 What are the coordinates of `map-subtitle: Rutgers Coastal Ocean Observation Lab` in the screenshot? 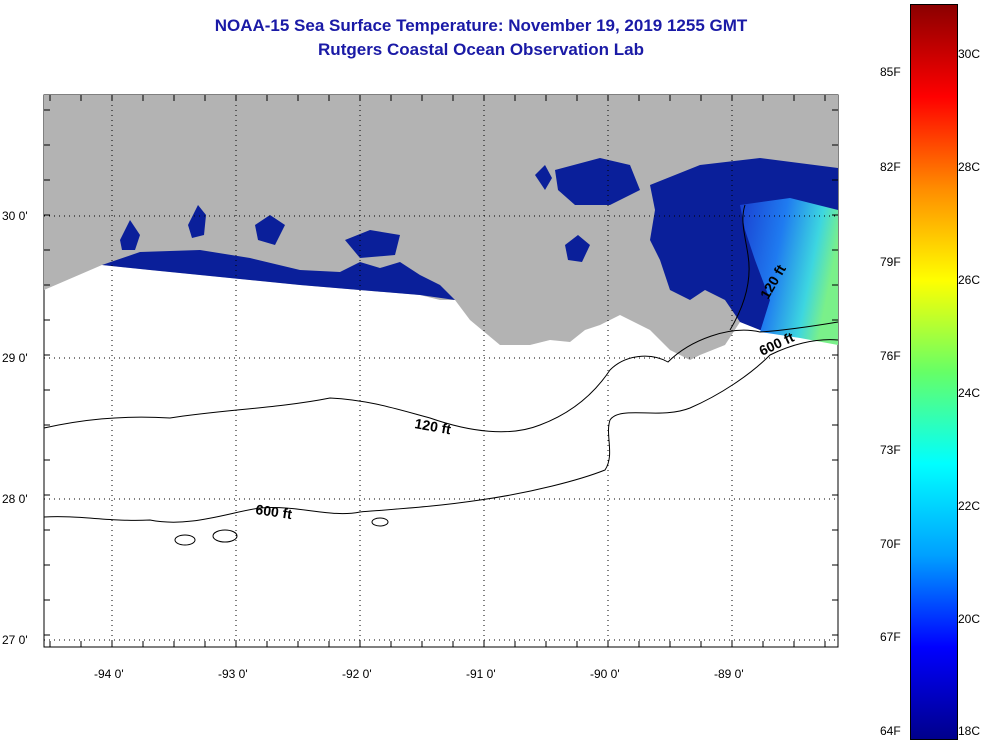 It's located at (481, 49).